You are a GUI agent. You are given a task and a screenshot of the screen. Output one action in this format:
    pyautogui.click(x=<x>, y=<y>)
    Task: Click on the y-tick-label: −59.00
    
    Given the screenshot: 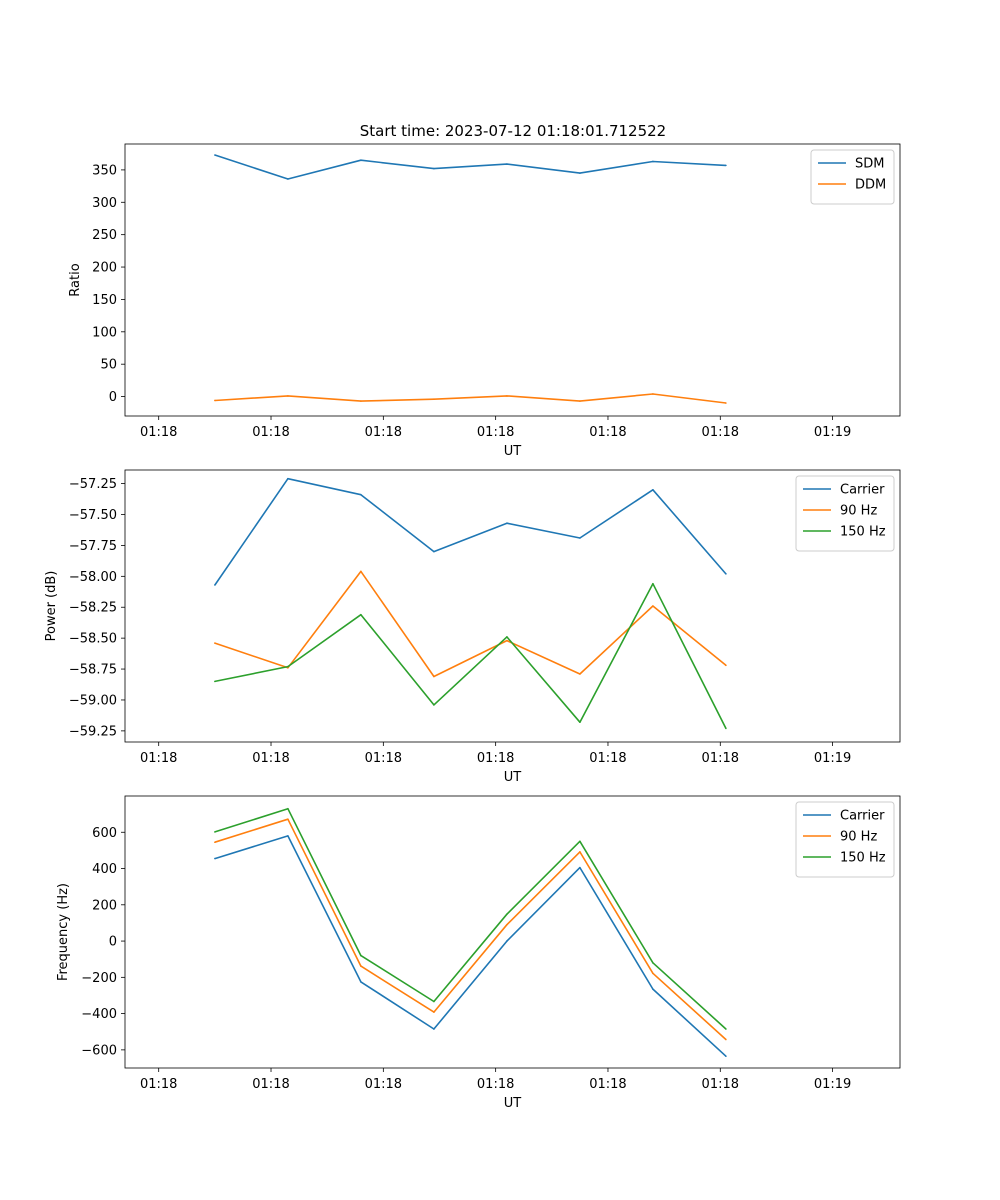 What is the action you would take?
    pyautogui.click(x=93, y=700)
    